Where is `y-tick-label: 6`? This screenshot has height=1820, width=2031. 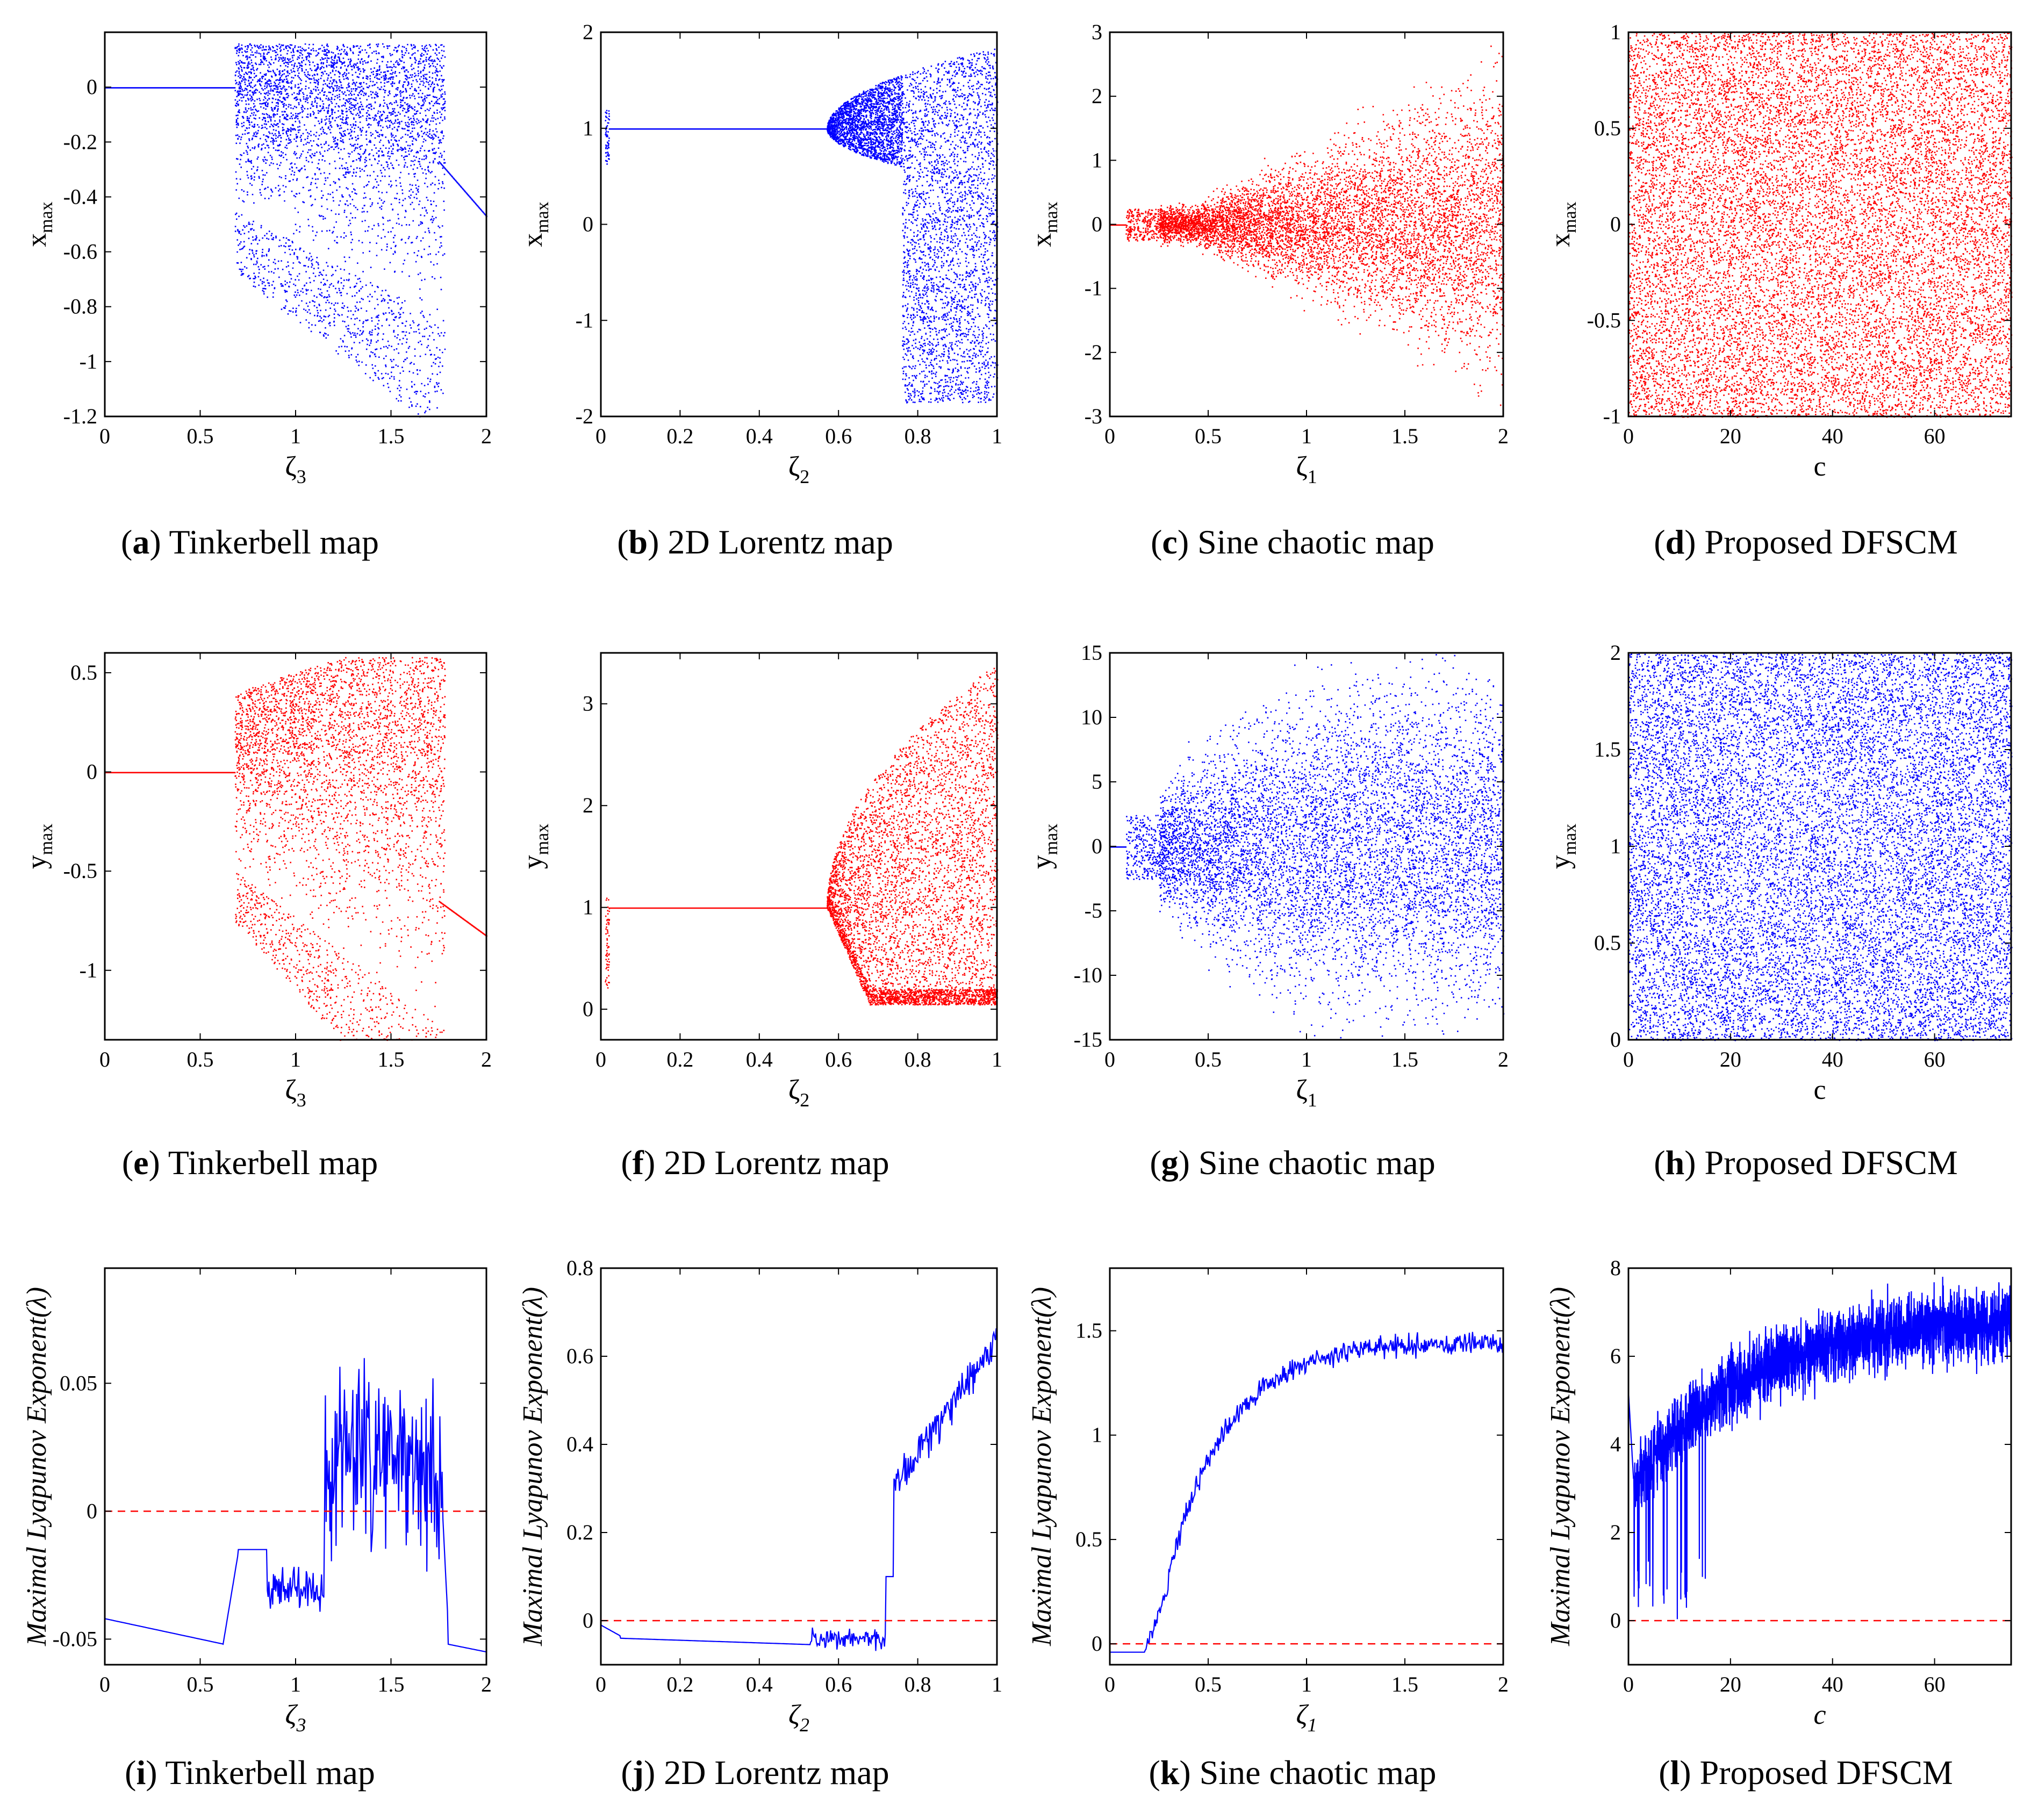 y-tick-label: 6 is located at coordinates (1615, 1356).